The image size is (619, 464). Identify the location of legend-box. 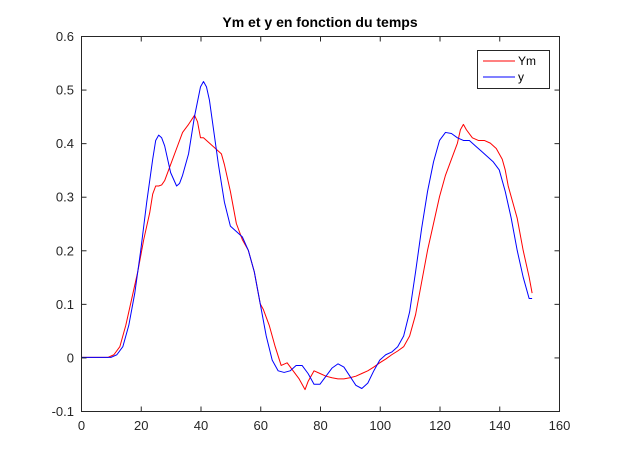
(513, 69).